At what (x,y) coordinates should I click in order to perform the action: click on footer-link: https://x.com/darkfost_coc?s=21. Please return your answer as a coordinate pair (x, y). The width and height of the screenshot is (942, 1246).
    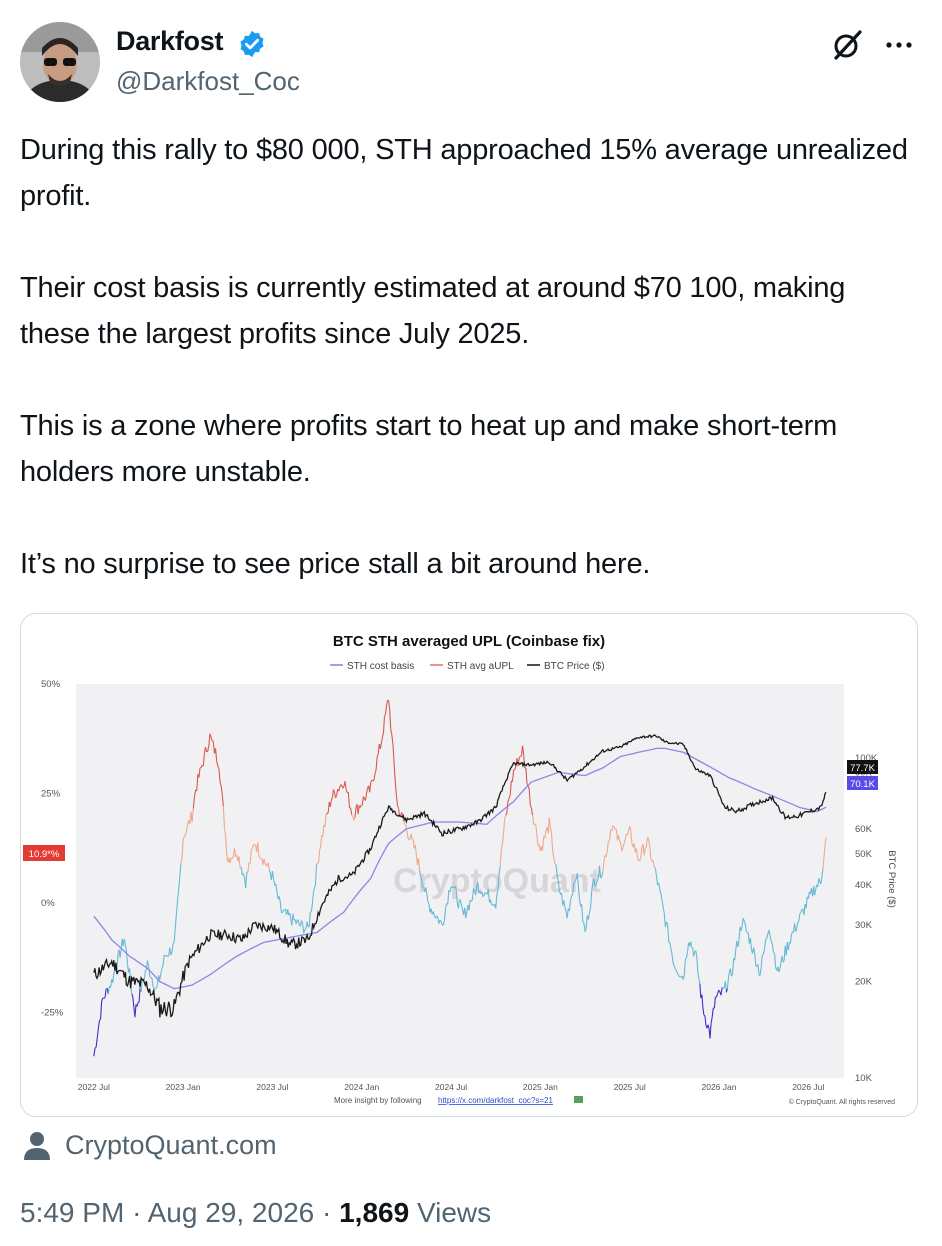
    Looking at the image, I should click on (495, 1100).